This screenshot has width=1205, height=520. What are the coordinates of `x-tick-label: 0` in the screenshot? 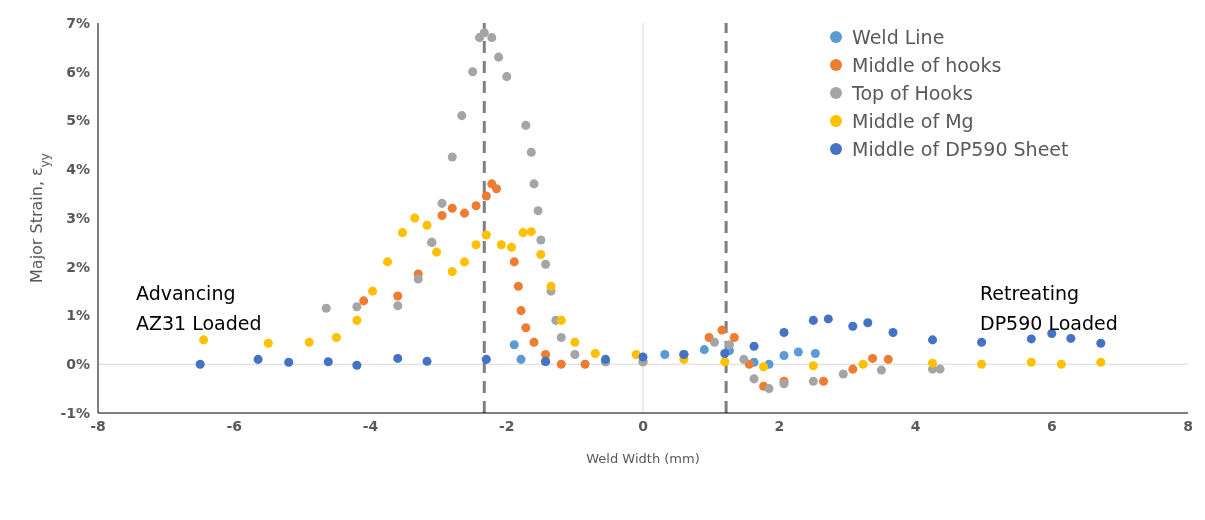 It's located at (643, 425).